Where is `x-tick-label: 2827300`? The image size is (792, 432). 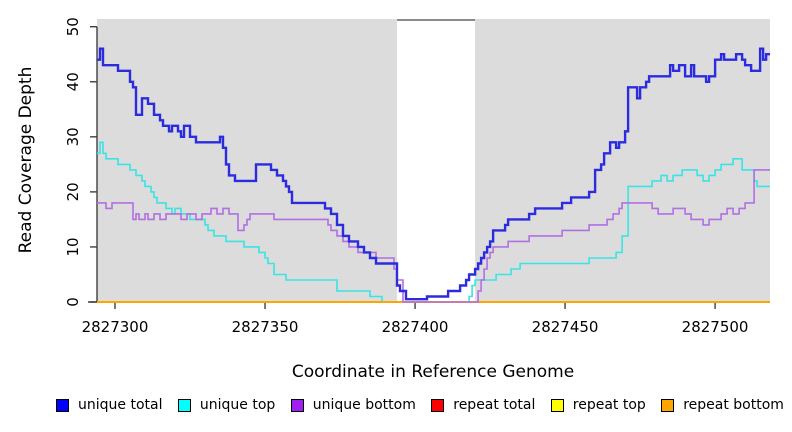 x-tick-label: 2827300 is located at coordinates (115, 327).